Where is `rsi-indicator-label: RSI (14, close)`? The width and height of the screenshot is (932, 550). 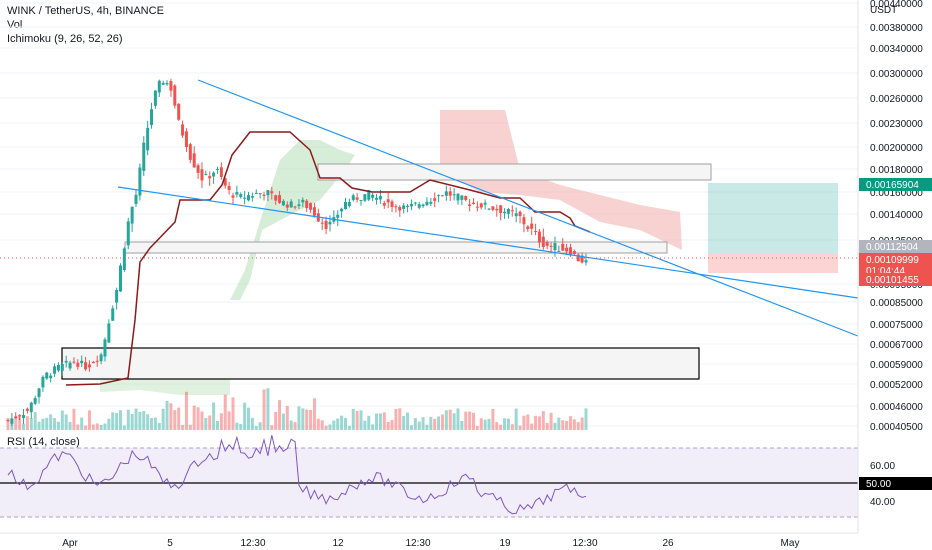
rsi-indicator-label: RSI (14, close) is located at coordinates (43, 442).